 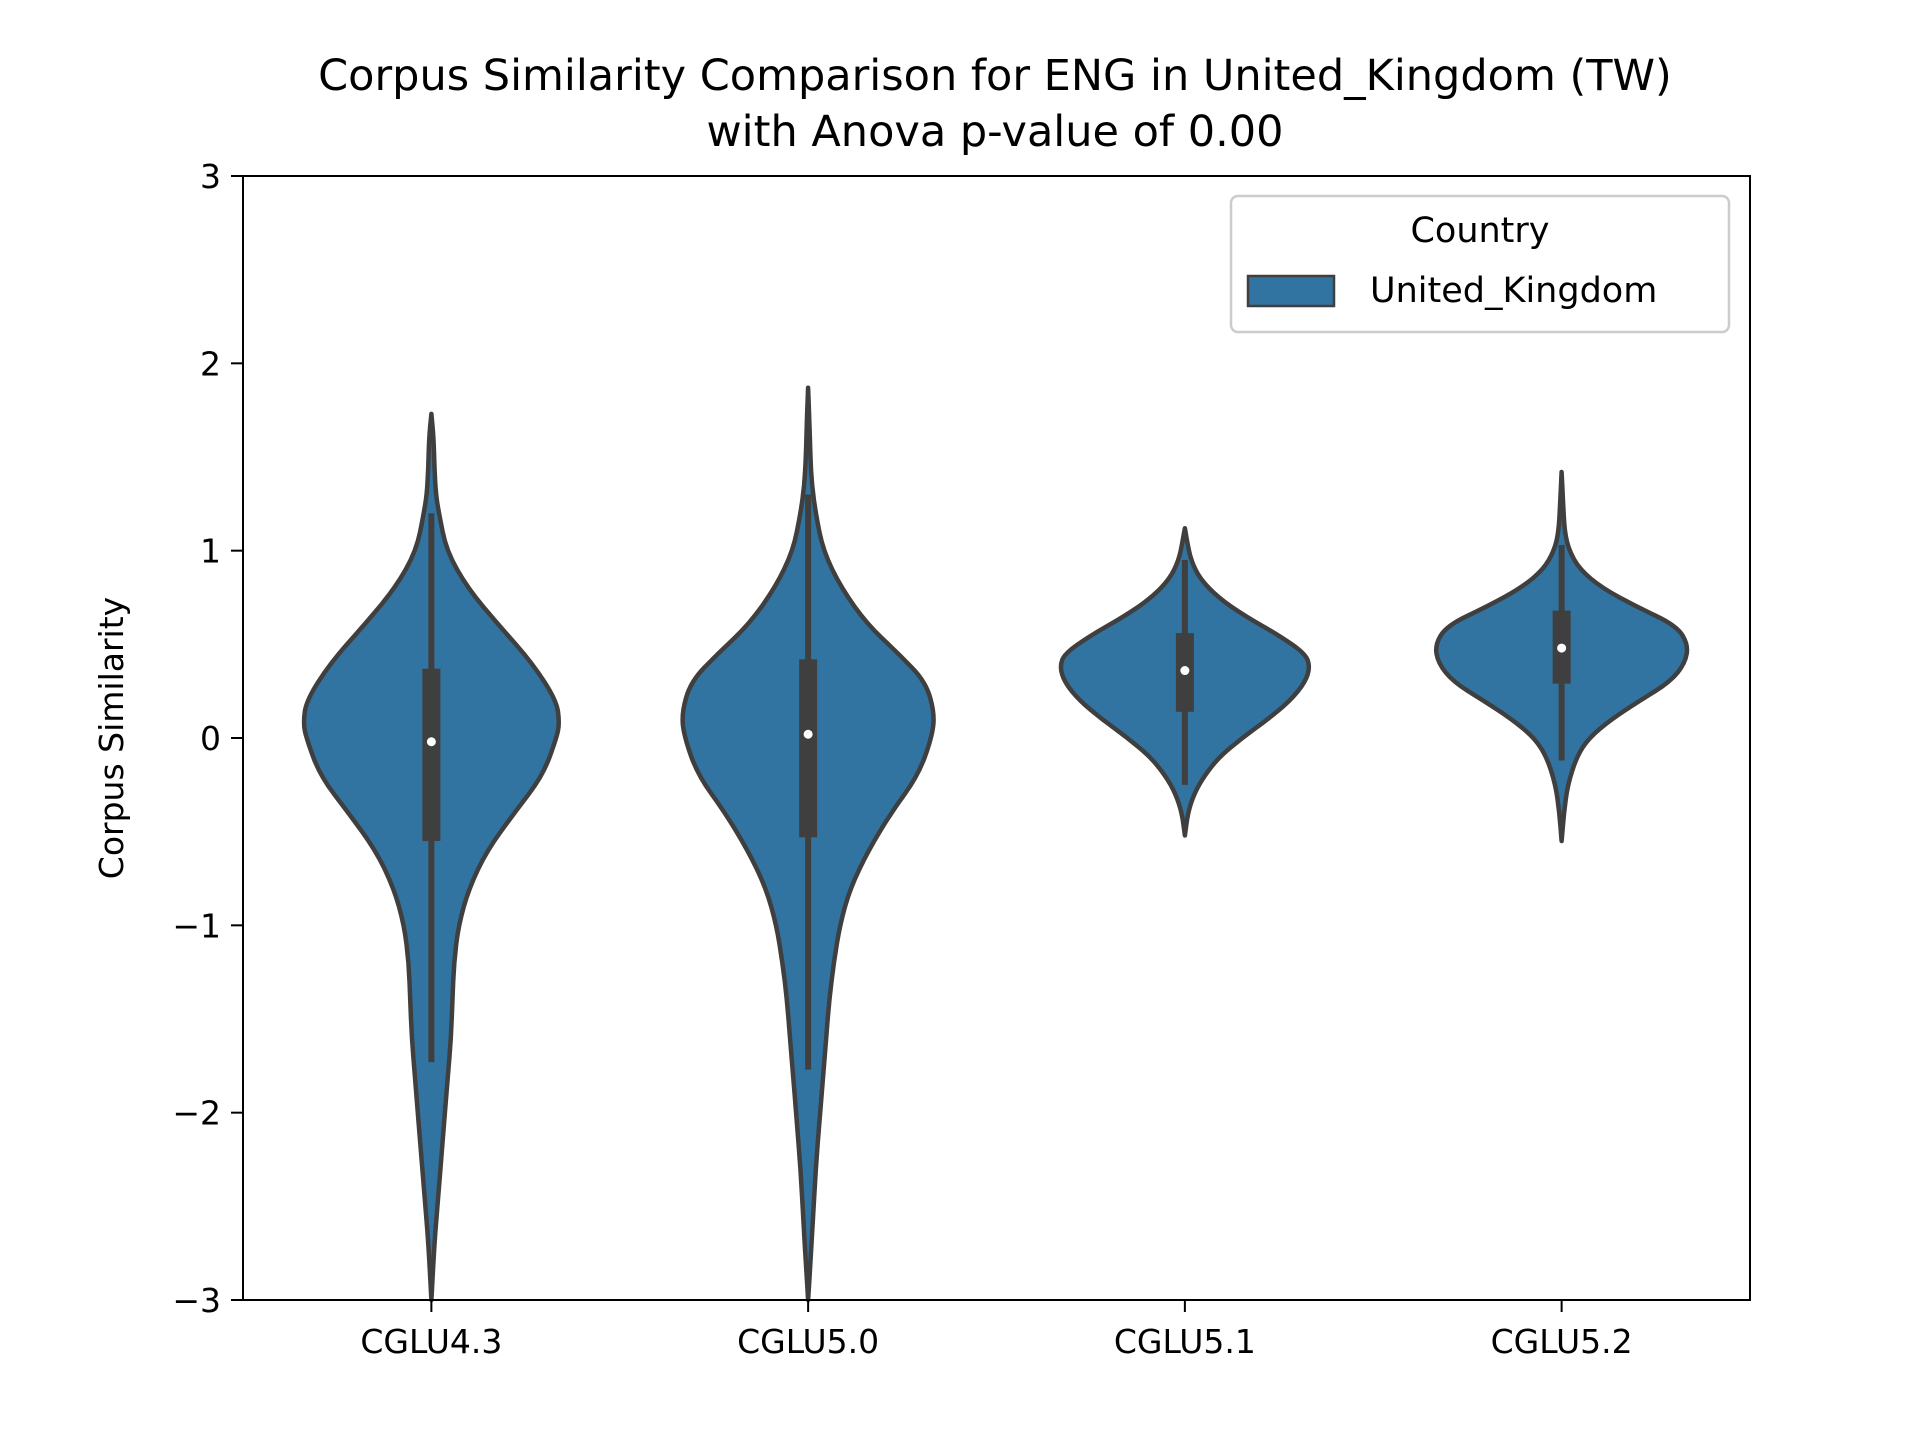 I want to click on y-tick-label: 0, so click(x=210, y=738).